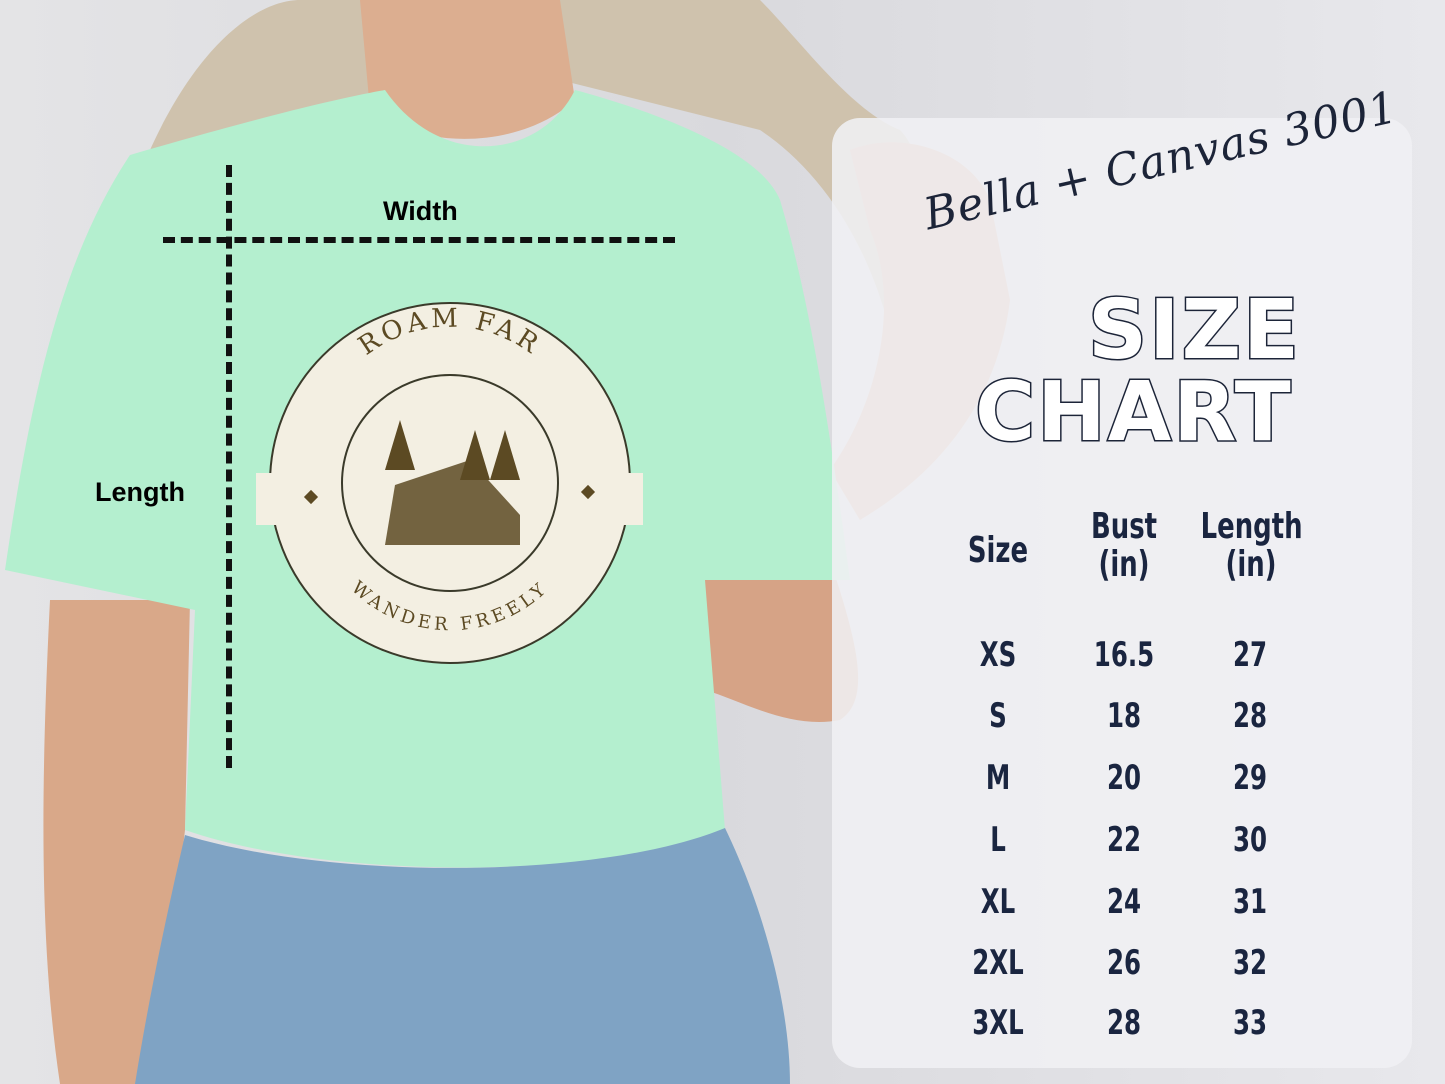 The image size is (1445, 1084). I want to click on header-size: Size, so click(998, 551).